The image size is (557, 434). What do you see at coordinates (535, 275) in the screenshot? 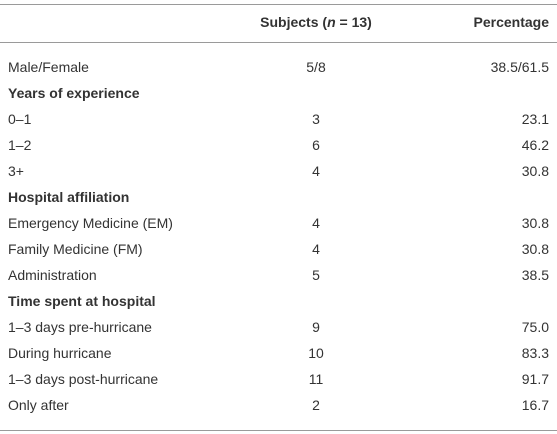
I see `table-cell: 38.5` at bounding box center [535, 275].